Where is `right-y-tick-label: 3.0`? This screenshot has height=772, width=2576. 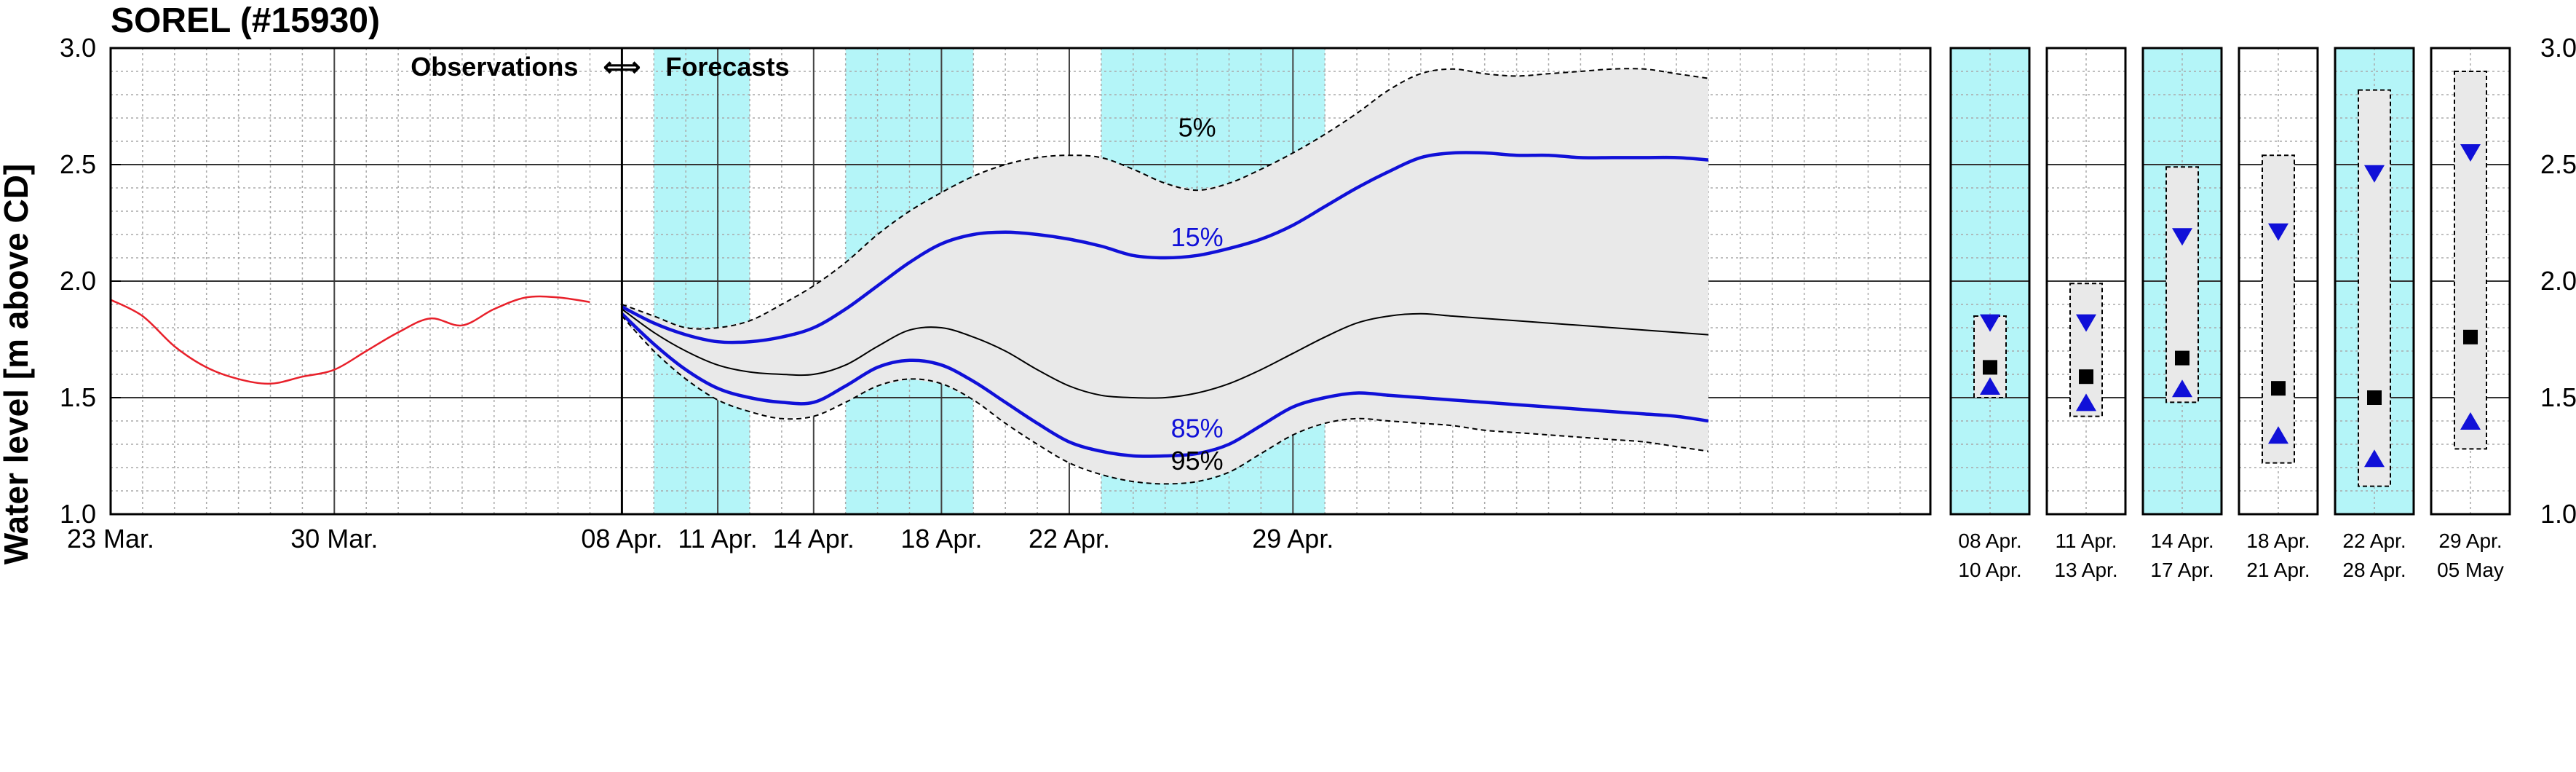
right-y-tick-label: 3.0 is located at coordinates (2558, 48).